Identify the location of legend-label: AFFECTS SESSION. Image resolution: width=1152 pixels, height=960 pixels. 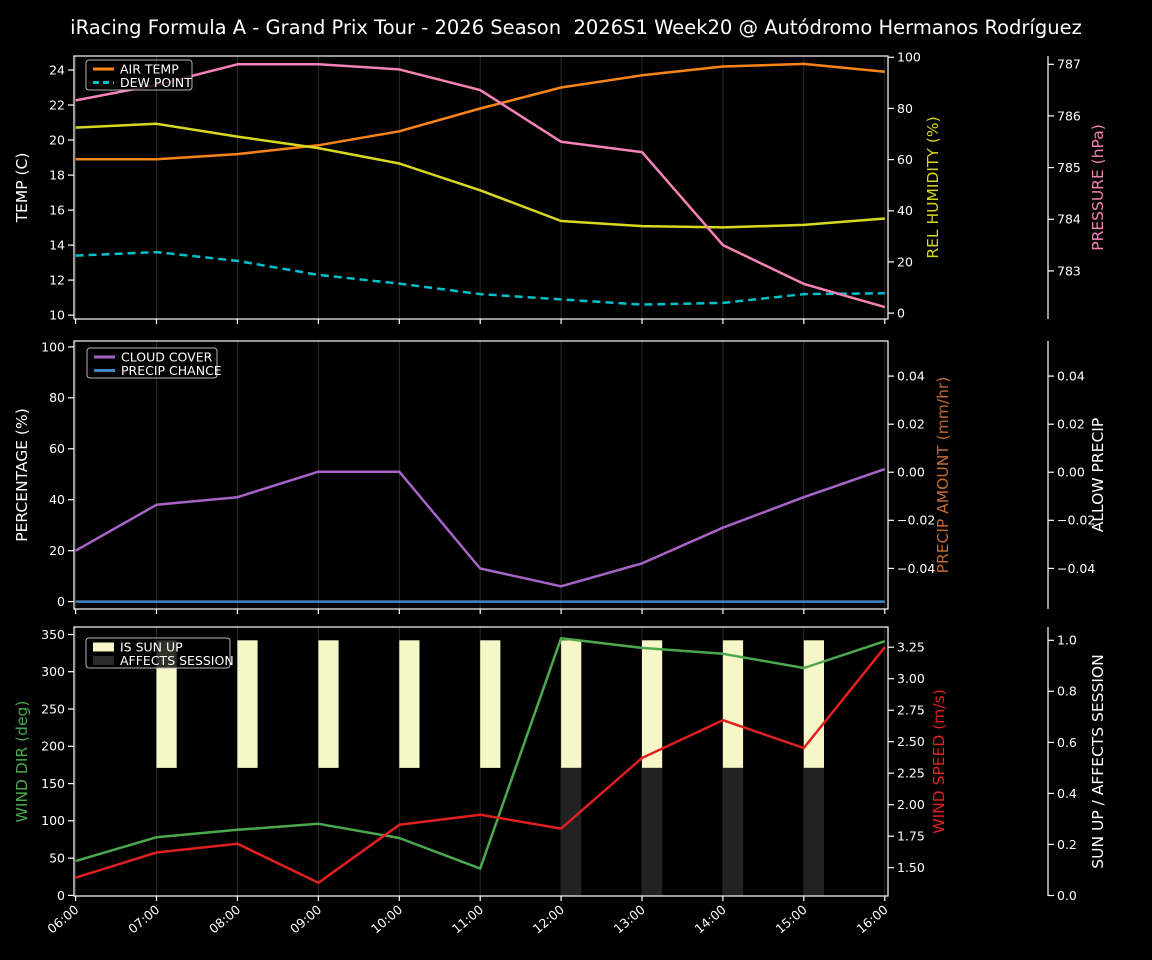
(177, 660).